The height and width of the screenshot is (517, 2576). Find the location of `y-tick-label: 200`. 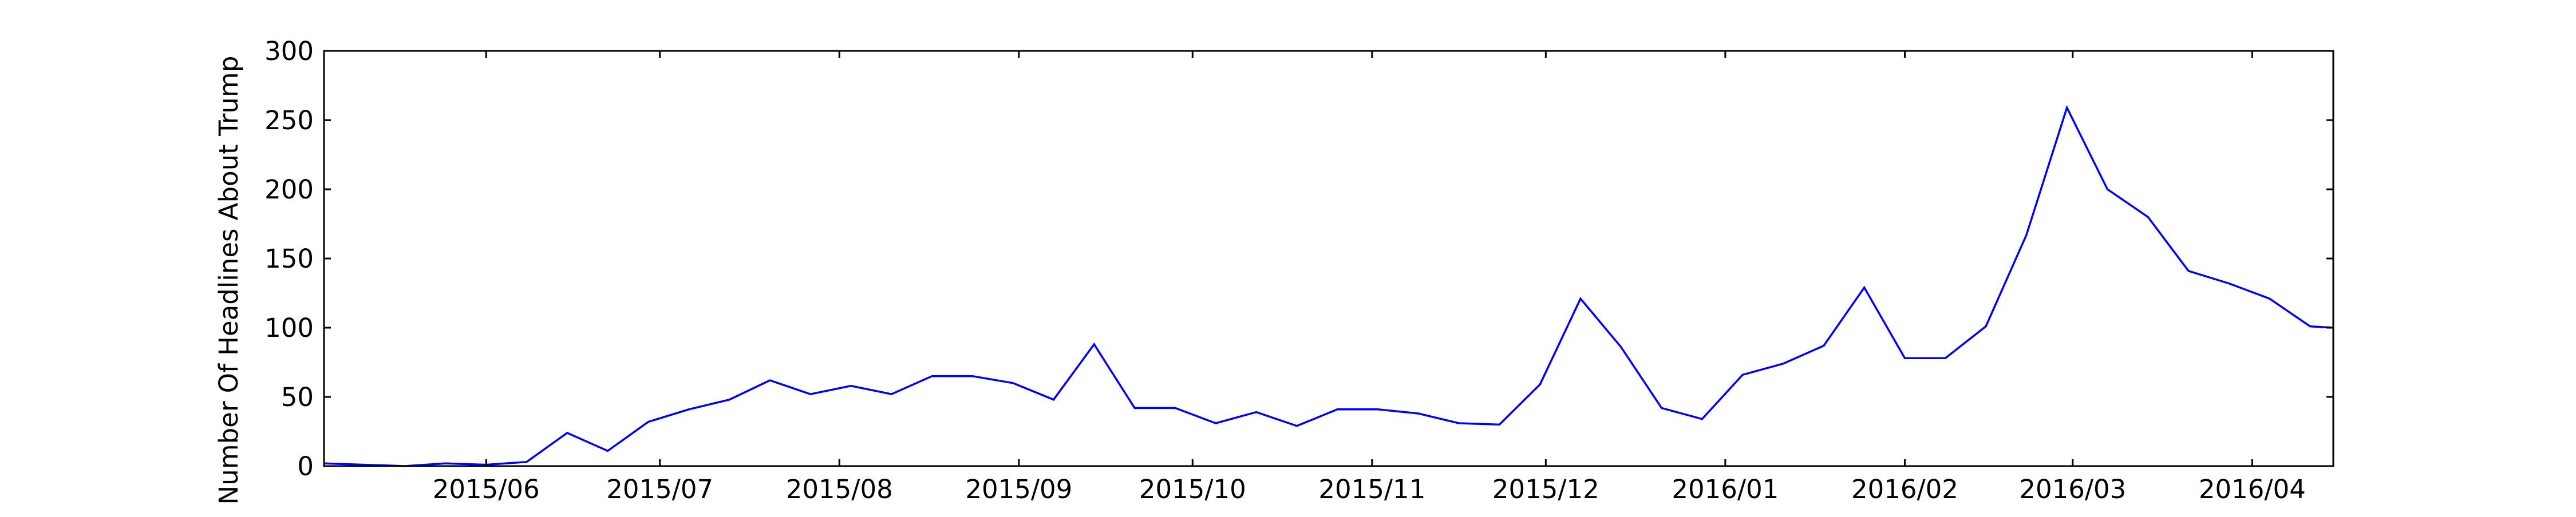

y-tick-label: 200 is located at coordinates (289, 189).